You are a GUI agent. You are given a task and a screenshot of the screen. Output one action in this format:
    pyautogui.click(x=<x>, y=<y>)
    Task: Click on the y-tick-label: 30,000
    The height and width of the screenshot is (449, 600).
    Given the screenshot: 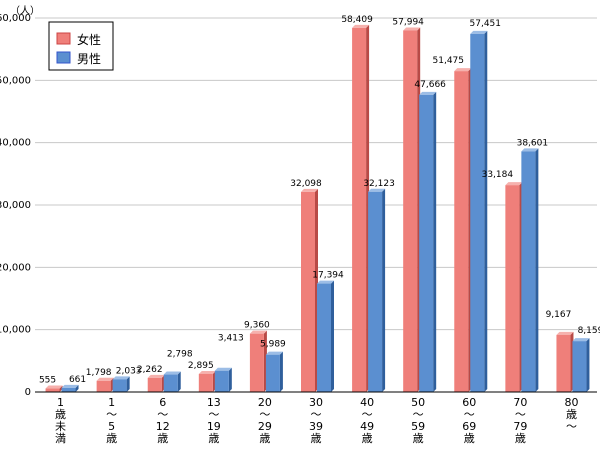 What is the action you would take?
    pyautogui.click(x=15, y=205)
    